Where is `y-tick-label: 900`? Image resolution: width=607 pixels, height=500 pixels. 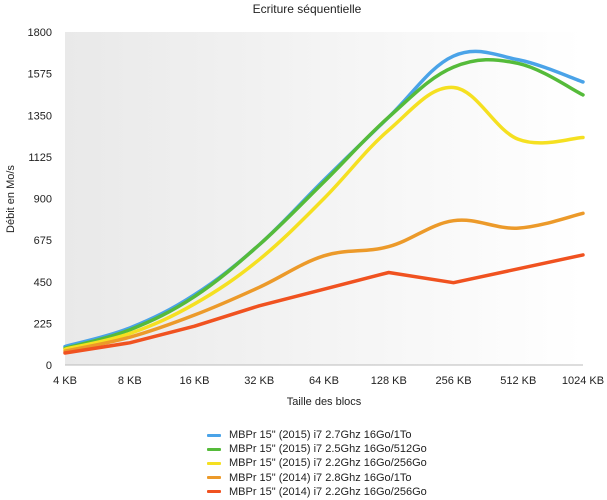 y-tick-label: 900 is located at coordinates (43, 200).